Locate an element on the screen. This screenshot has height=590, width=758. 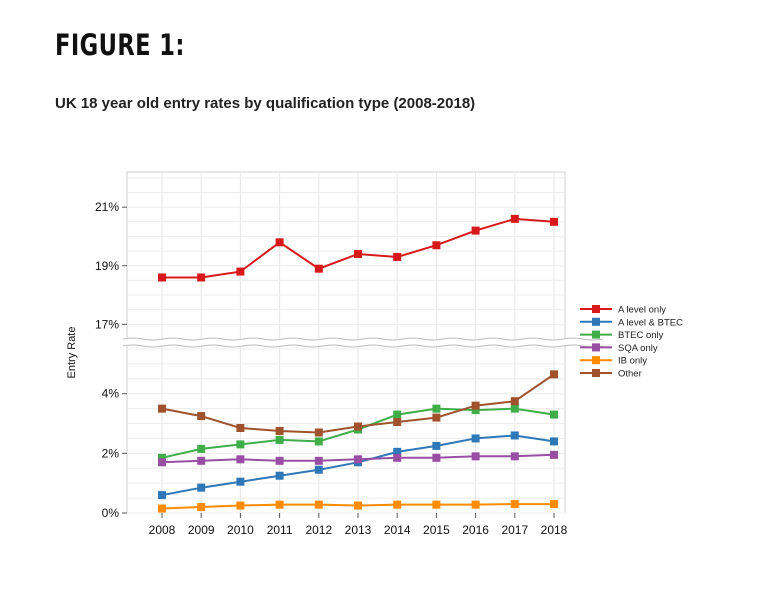
y-tick-label: 19% is located at coordinates (107, 266).